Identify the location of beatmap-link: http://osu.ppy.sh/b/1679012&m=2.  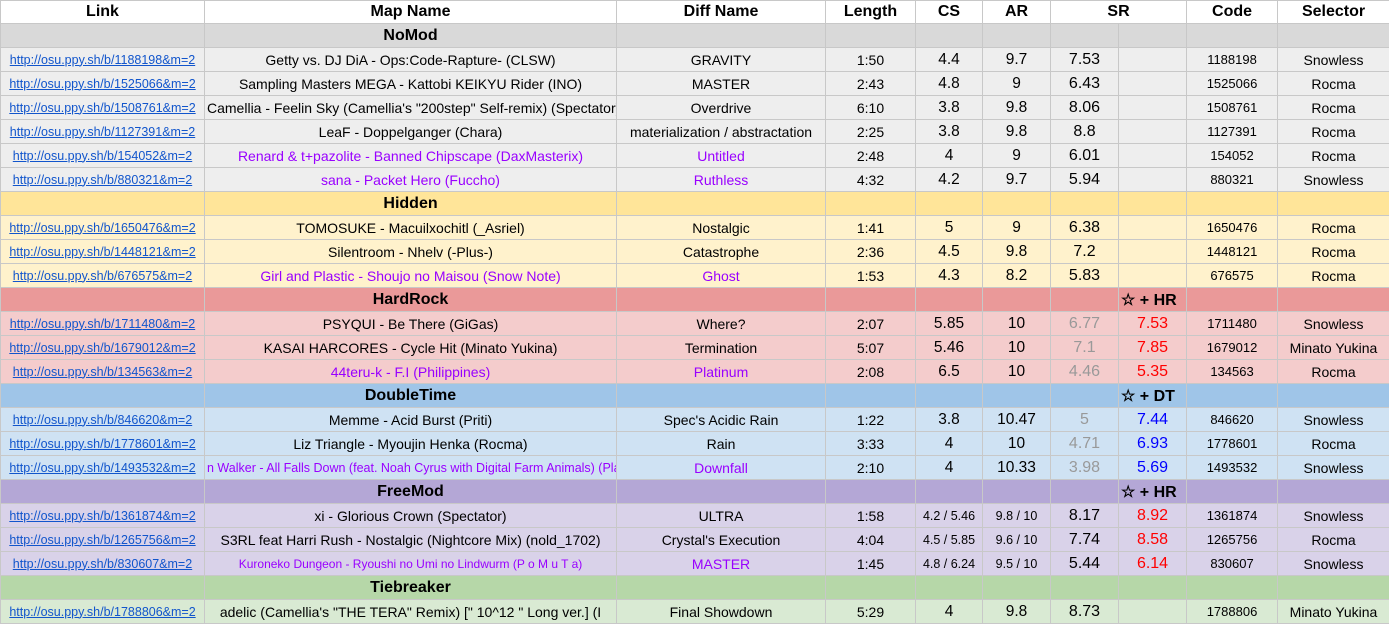
(102, 348).